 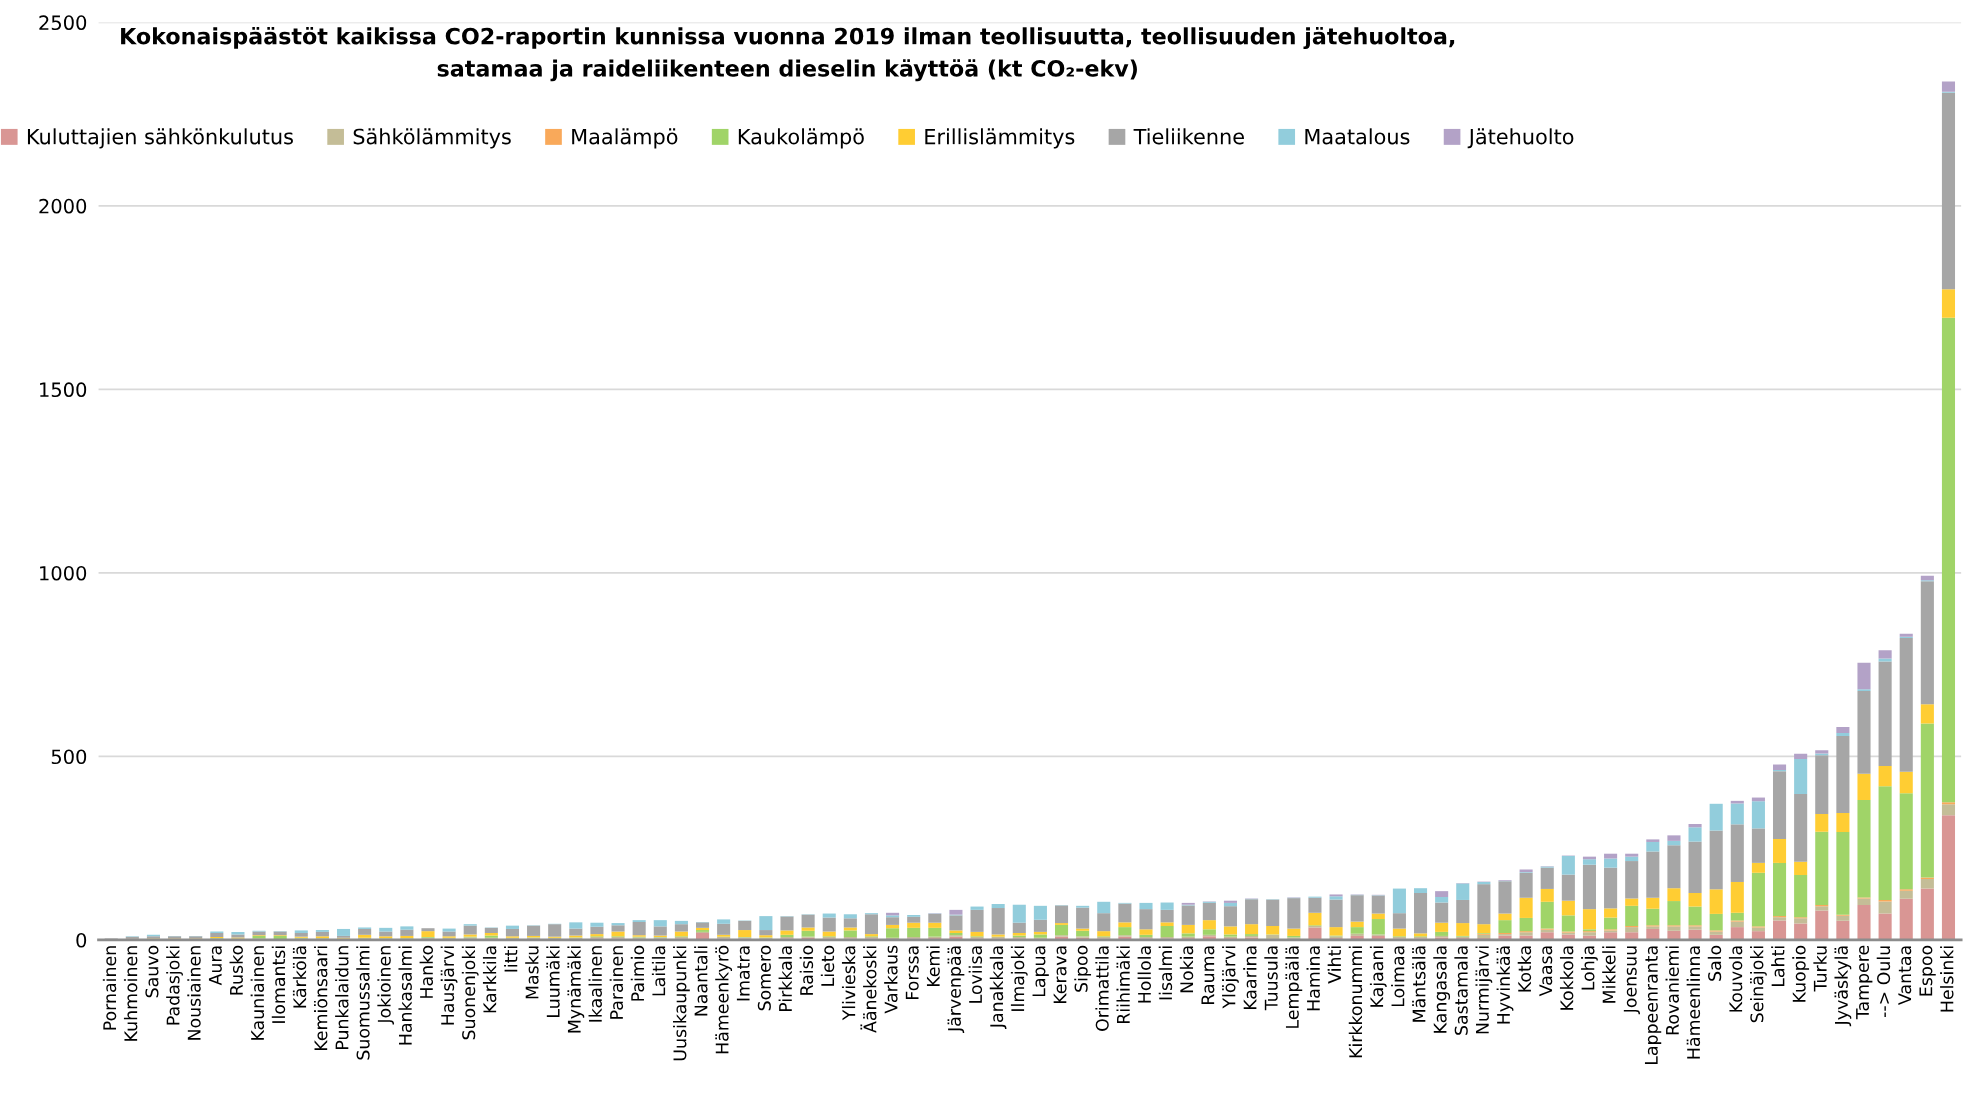 I want to click on x-tick-label: Äänekoski, so click(x=868, y=989).